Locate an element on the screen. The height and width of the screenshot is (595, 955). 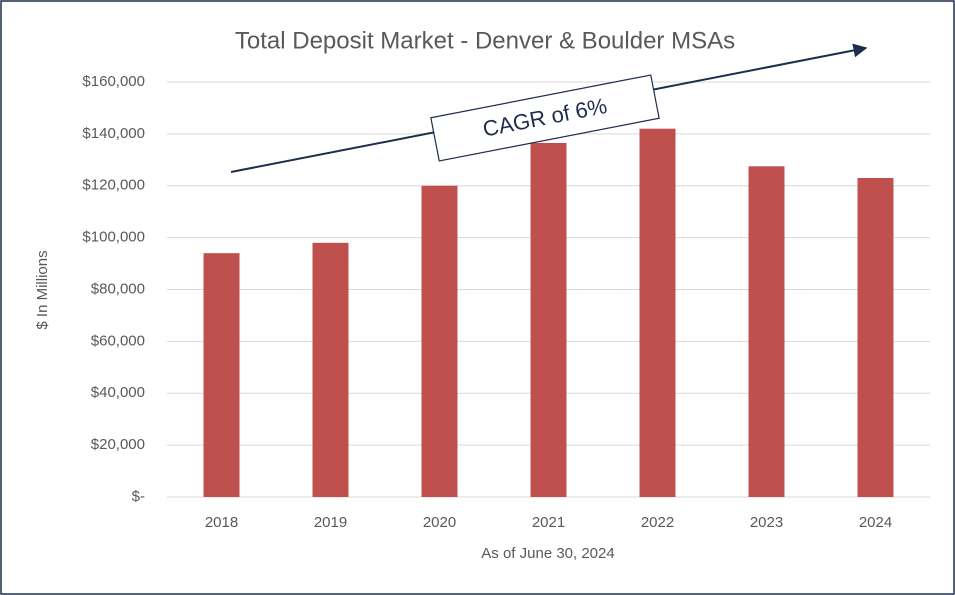
x-tick-label: 2019 is located at coordinates (330, 522).